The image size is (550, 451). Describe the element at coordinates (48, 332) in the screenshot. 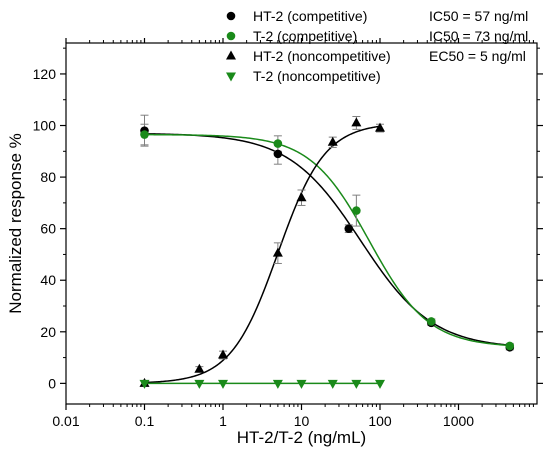

I see `y-tick-label: 20` at that location.